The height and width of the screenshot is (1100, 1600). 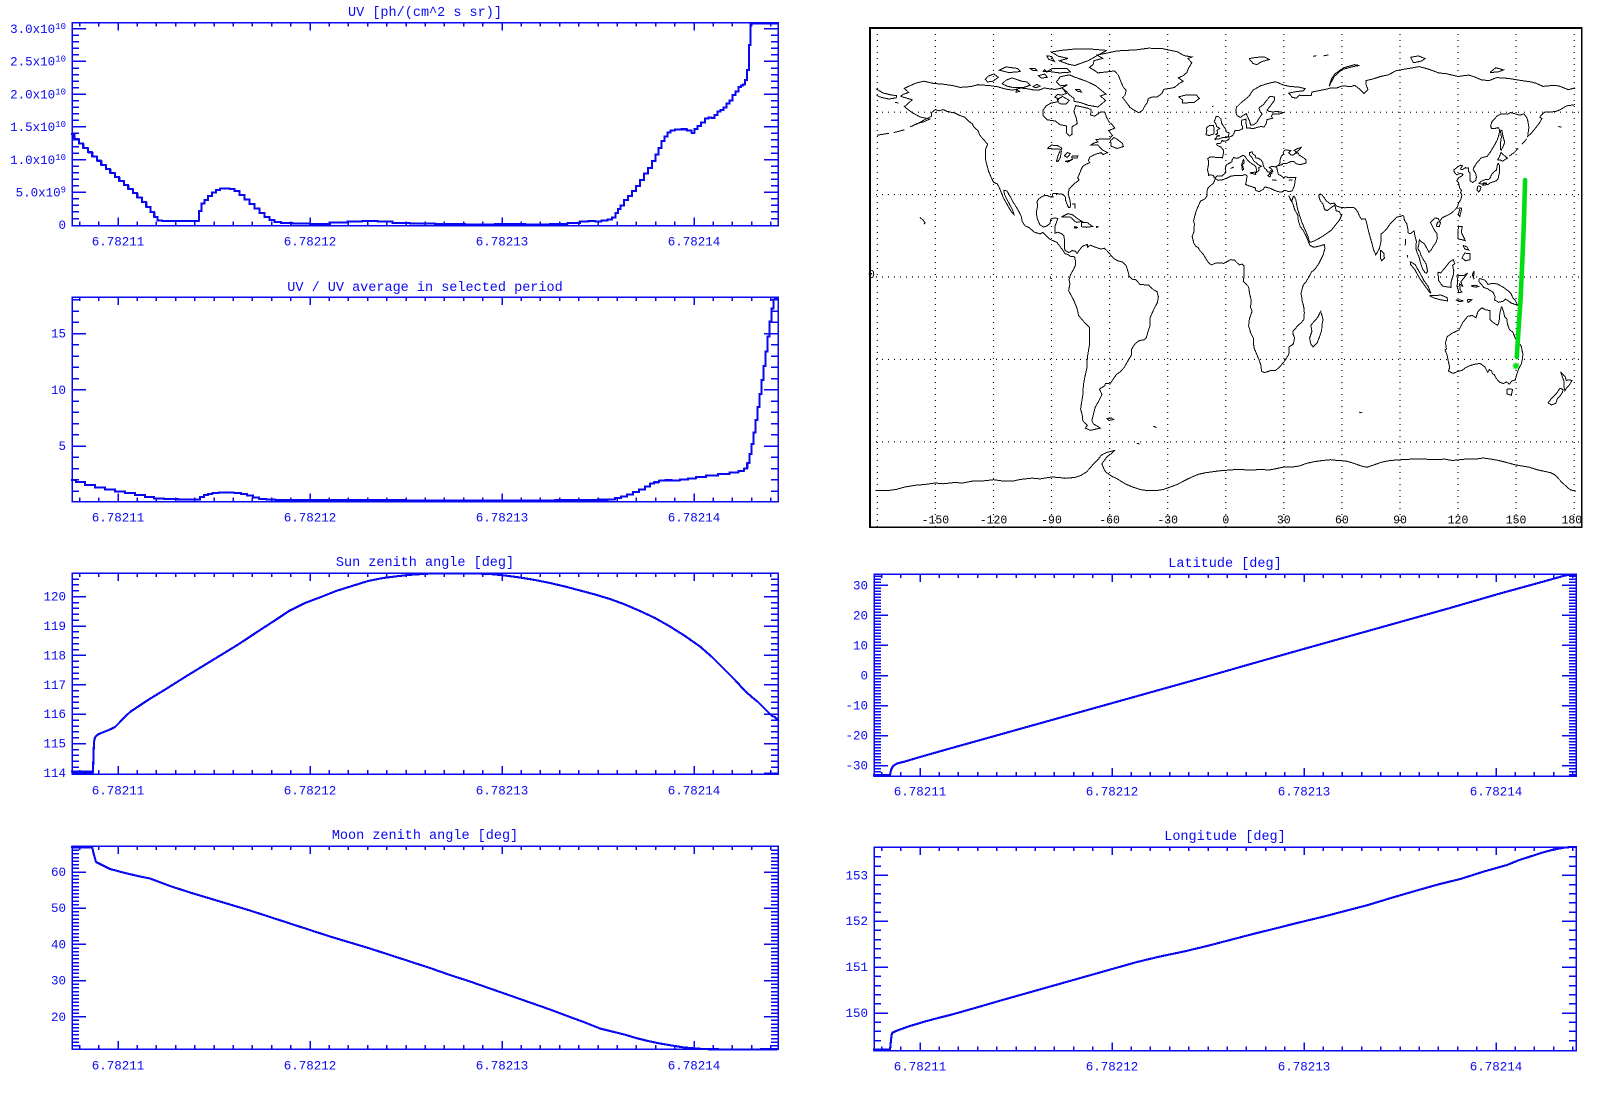 I want to click on svg-text: -10, so click(x=856, y=707).